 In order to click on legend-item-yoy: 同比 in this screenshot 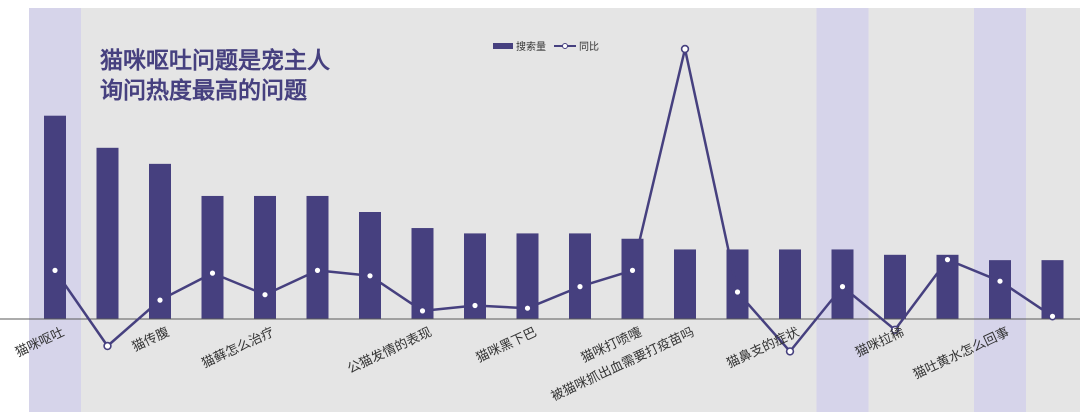, I will do `click(576, 45)`.